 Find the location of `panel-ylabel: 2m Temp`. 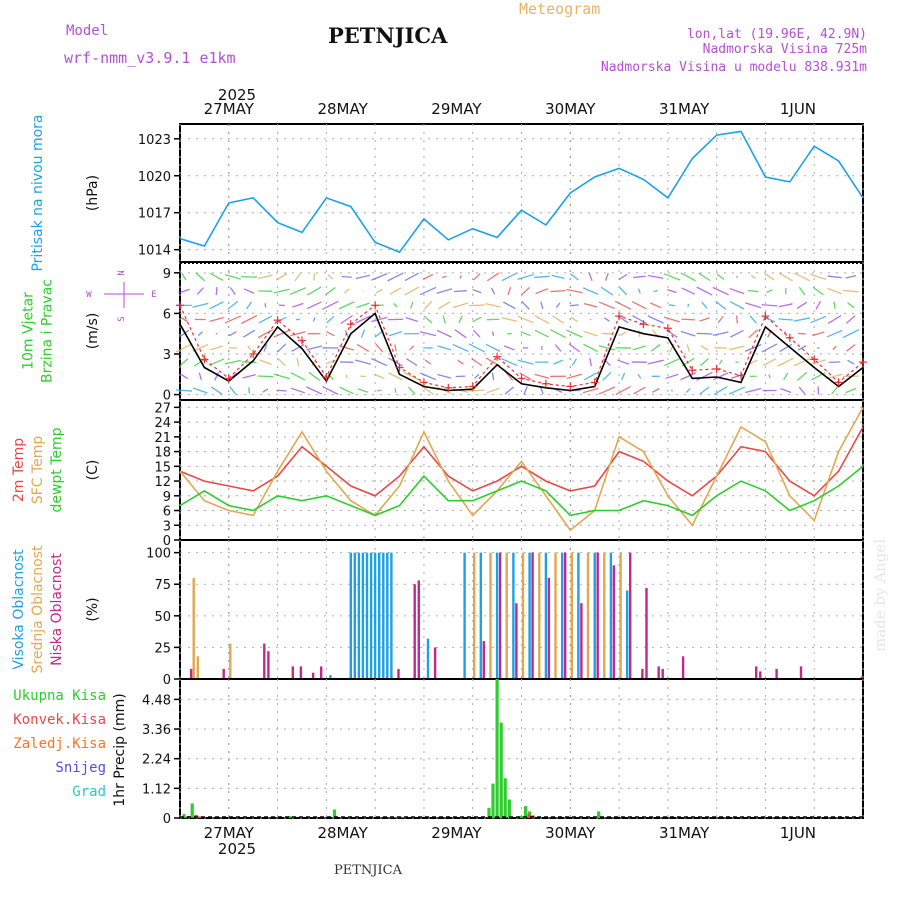

panel-ylabel: 2m Temp is located at coordinates (19, 470).